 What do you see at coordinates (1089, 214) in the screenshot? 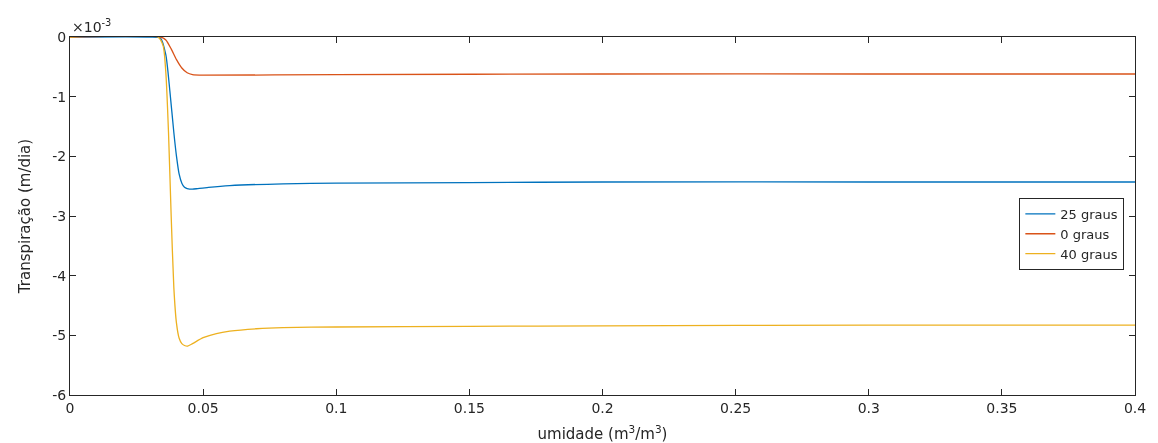
I see `legend-label: 25 graus` at bounding box center [1089, 214].